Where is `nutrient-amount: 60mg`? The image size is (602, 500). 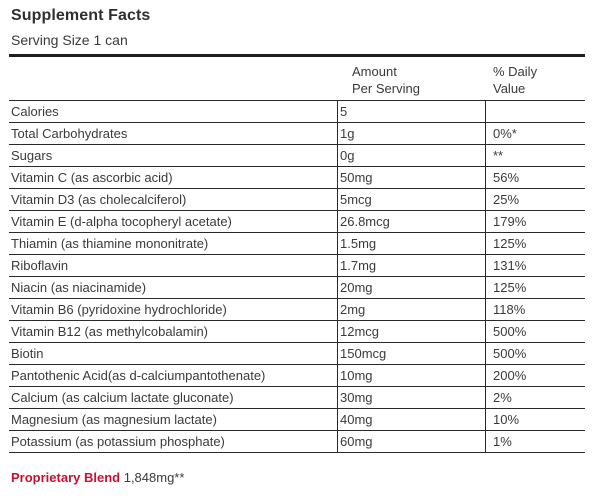 nutrient-amount: 60mg is located at coordinates (356, 441).